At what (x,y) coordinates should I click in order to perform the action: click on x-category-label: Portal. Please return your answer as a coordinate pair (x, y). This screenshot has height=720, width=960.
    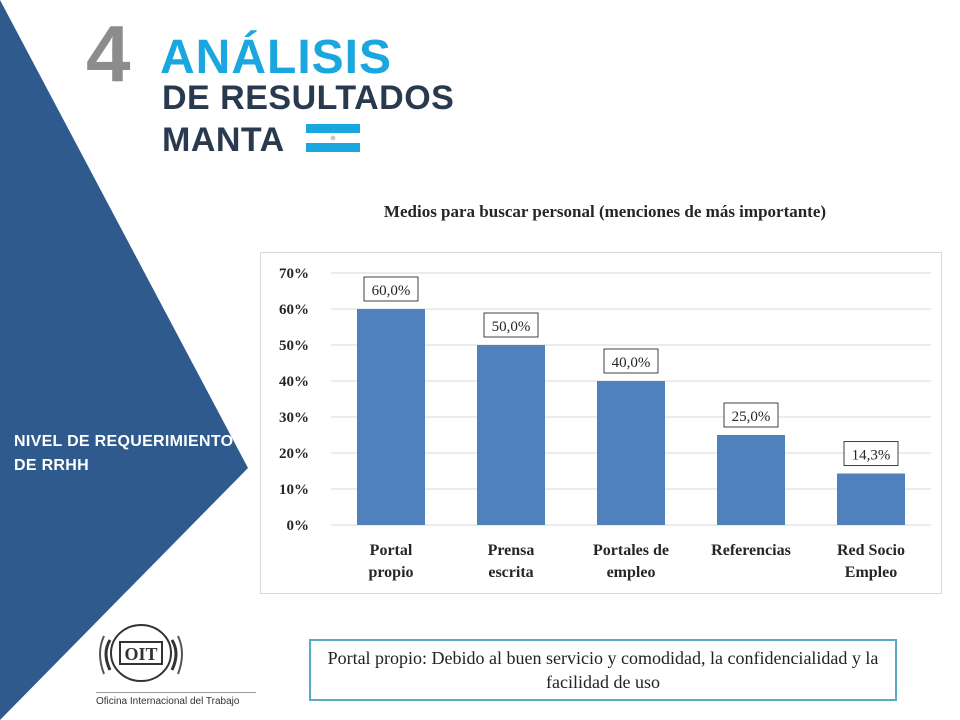
    Looking at the image, I should click on (391, 550).